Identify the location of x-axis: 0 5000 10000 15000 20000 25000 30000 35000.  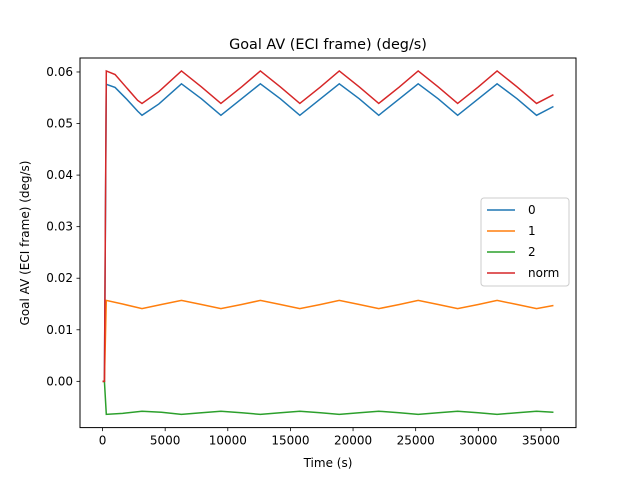
(329, 437).